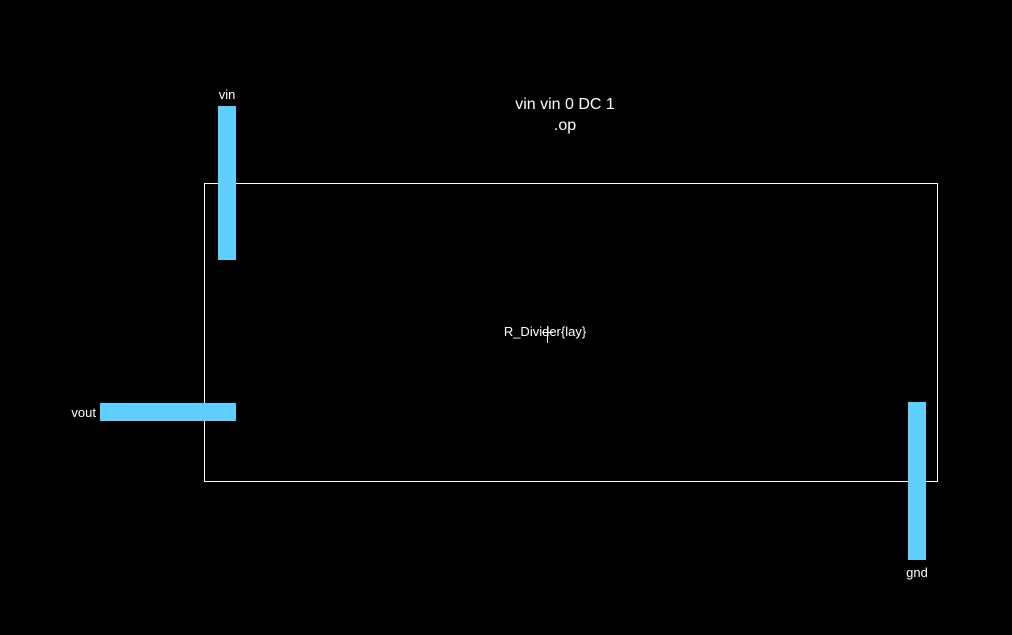  What do you see at coordinates (83, 412) in the screenshot?
I see `pin-vout-label: vout` at bounding box center [83, 412].